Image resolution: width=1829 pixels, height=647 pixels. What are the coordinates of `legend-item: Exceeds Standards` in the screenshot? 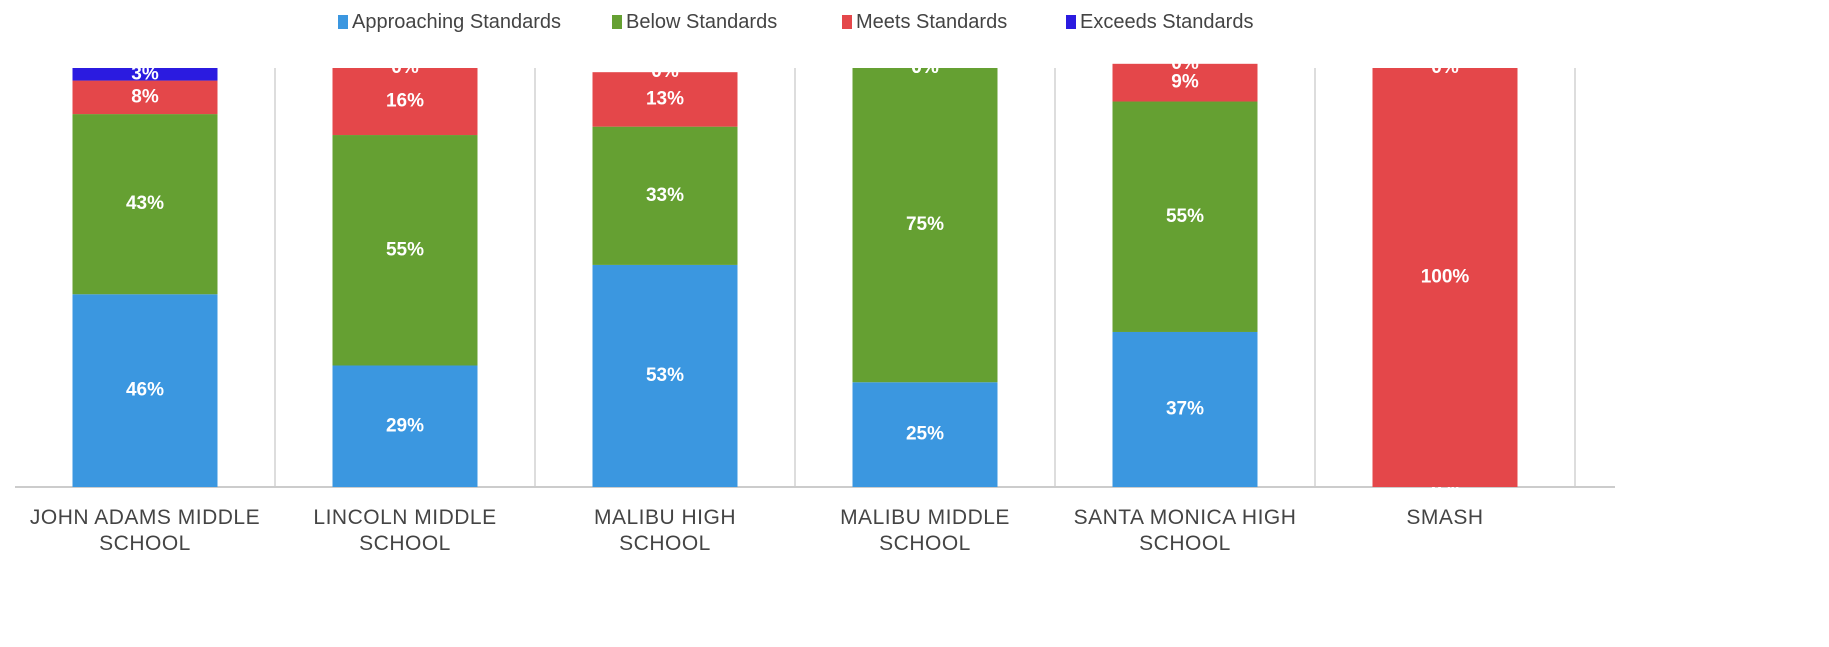 It's located at (1159, 22).